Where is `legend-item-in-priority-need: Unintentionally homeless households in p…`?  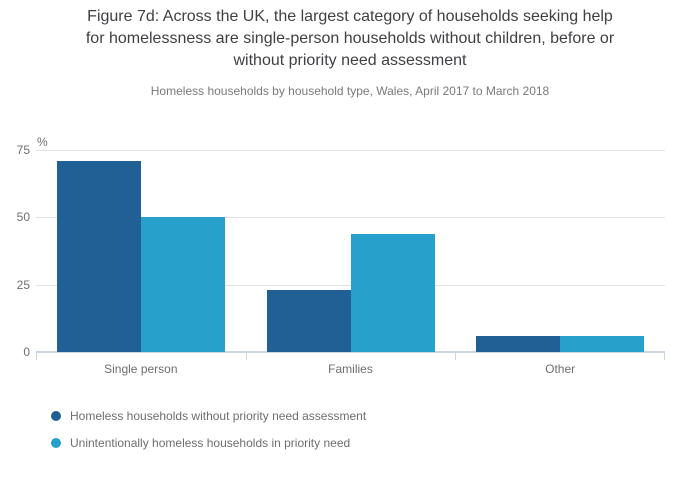 legend-item-in-priority-need: Unintentionally homeless households in p… is located at coordinates (208, 443).